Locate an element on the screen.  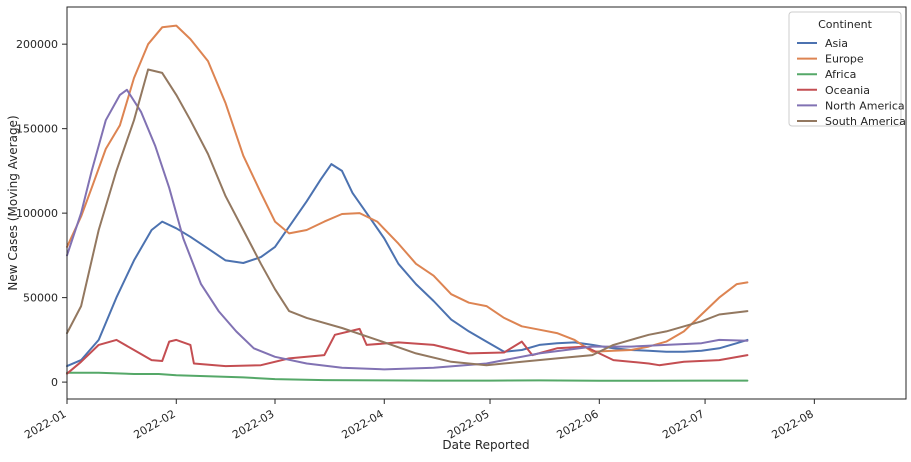
y-axis-label: New Cases (Moving Average) is located at coordinates (13, 202).